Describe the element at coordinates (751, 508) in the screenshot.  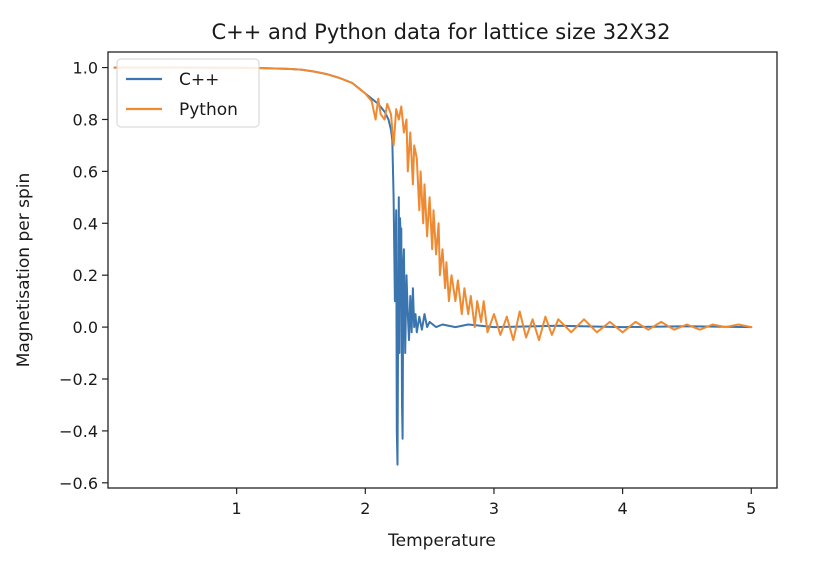
I see `x-tick-label: 5` at that location.